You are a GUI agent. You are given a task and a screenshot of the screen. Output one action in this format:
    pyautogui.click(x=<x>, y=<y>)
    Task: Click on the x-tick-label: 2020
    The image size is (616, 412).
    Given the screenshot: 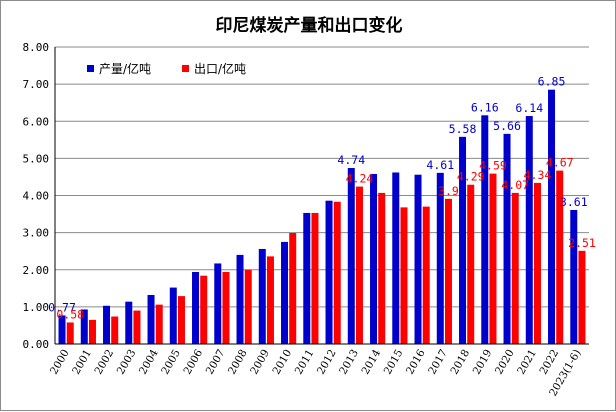 What is the action you would take?
    pyautogui.click(x=505, y=362)
    